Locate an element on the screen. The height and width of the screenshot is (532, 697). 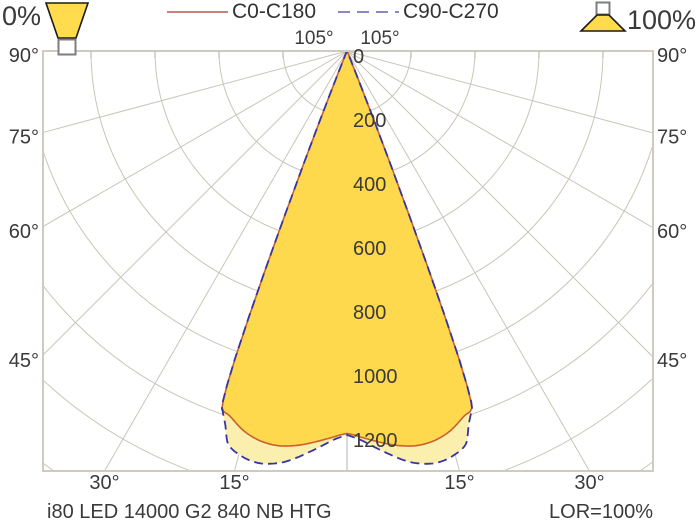
angle-label-left-75: 75° is located at coordinates (24, 138).